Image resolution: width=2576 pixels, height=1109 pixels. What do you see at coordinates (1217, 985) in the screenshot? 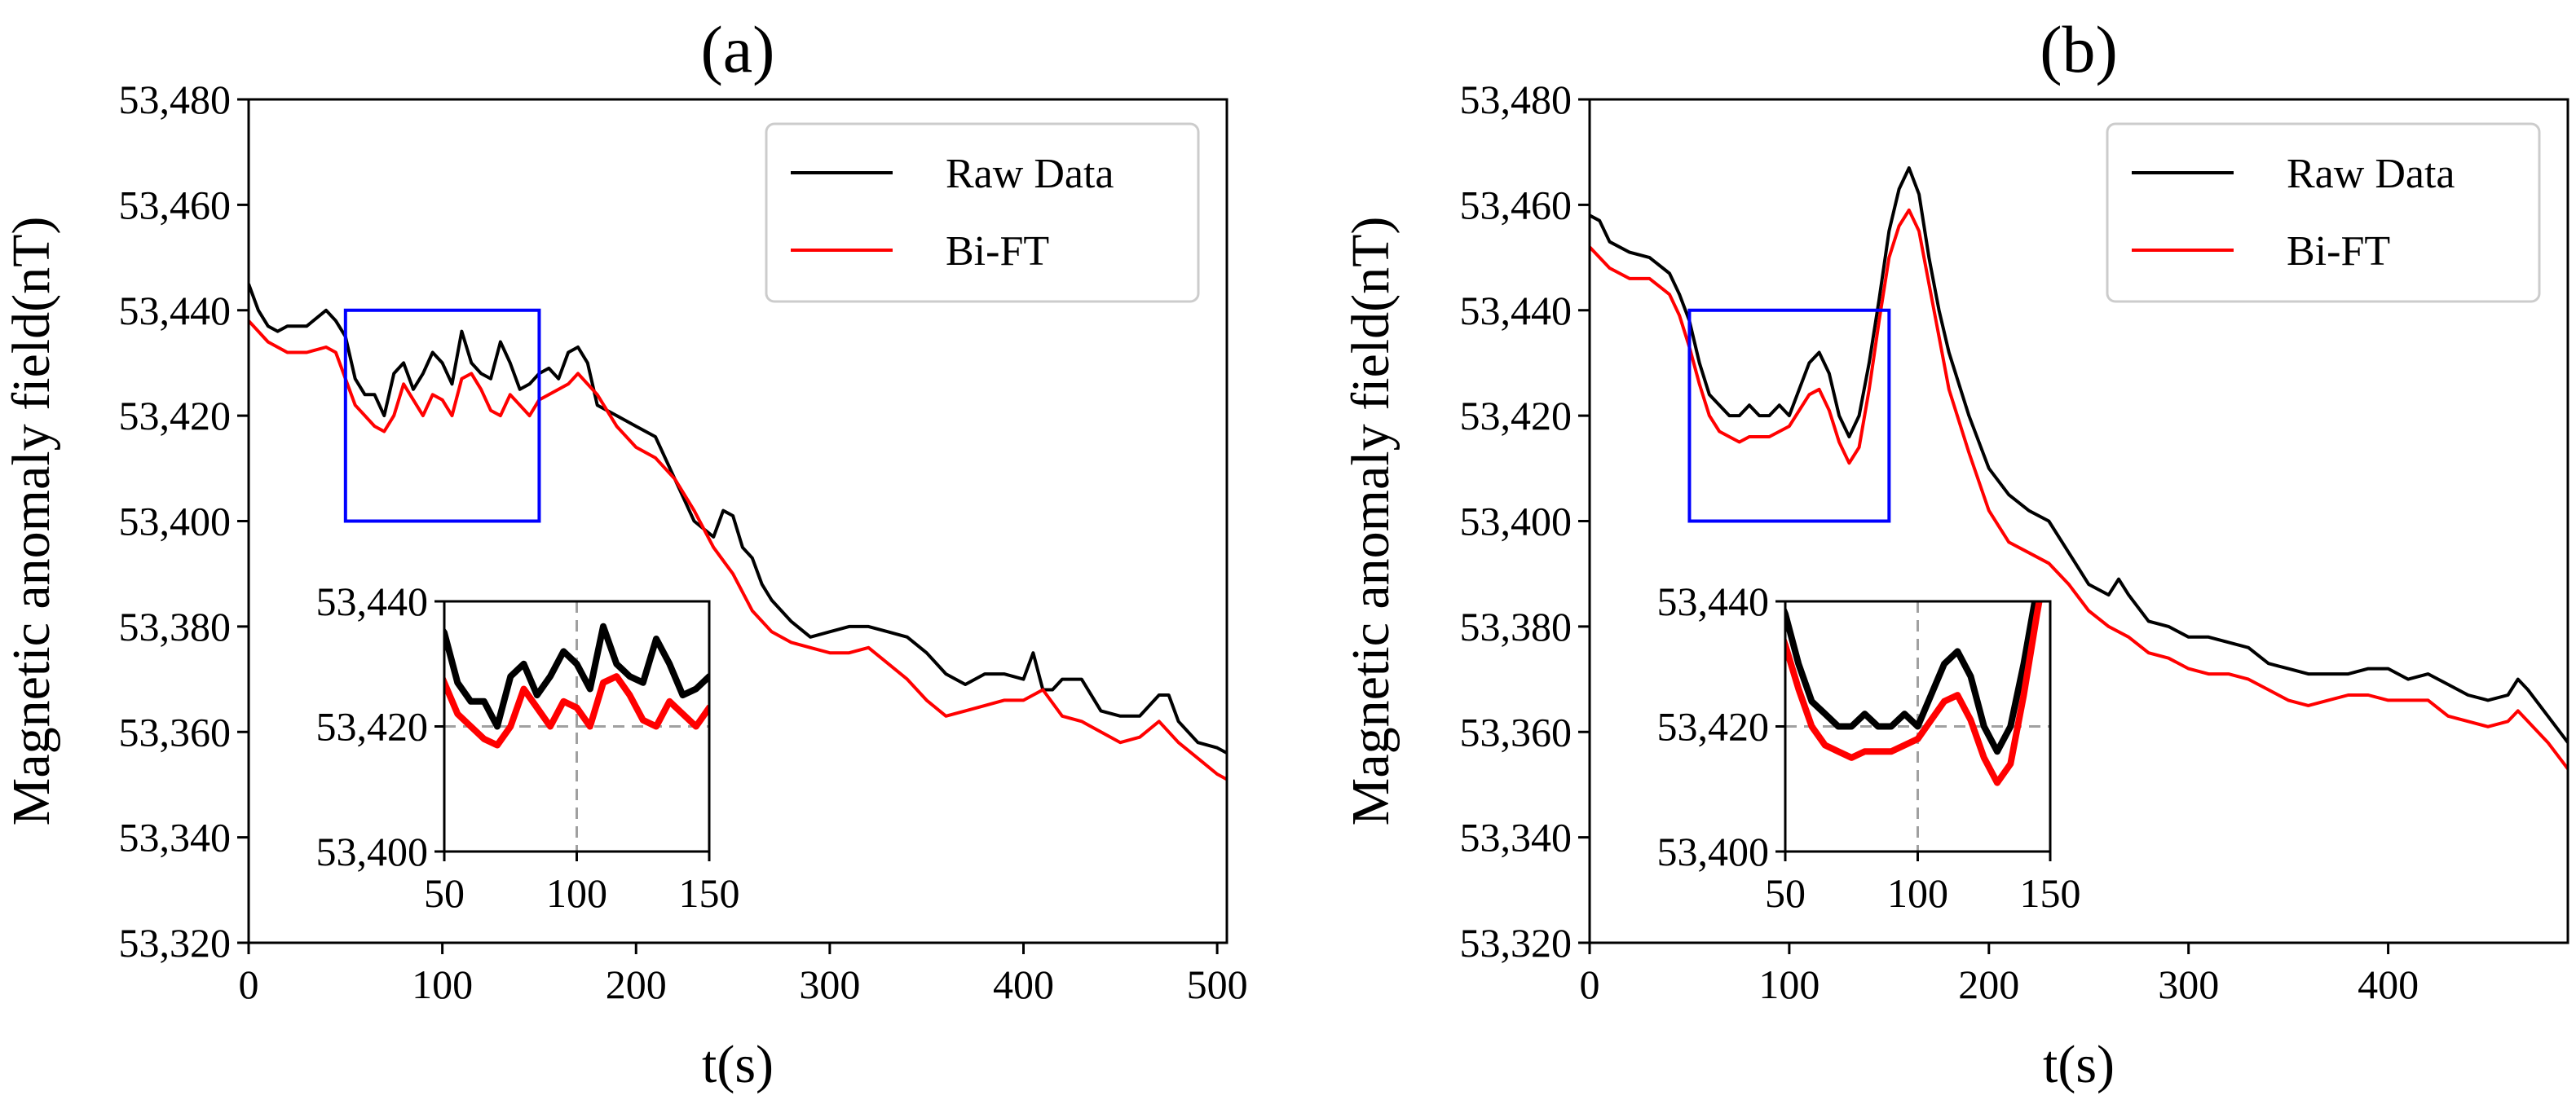
I see `x-tick-label: 500` at bounding box center [1217, 985].